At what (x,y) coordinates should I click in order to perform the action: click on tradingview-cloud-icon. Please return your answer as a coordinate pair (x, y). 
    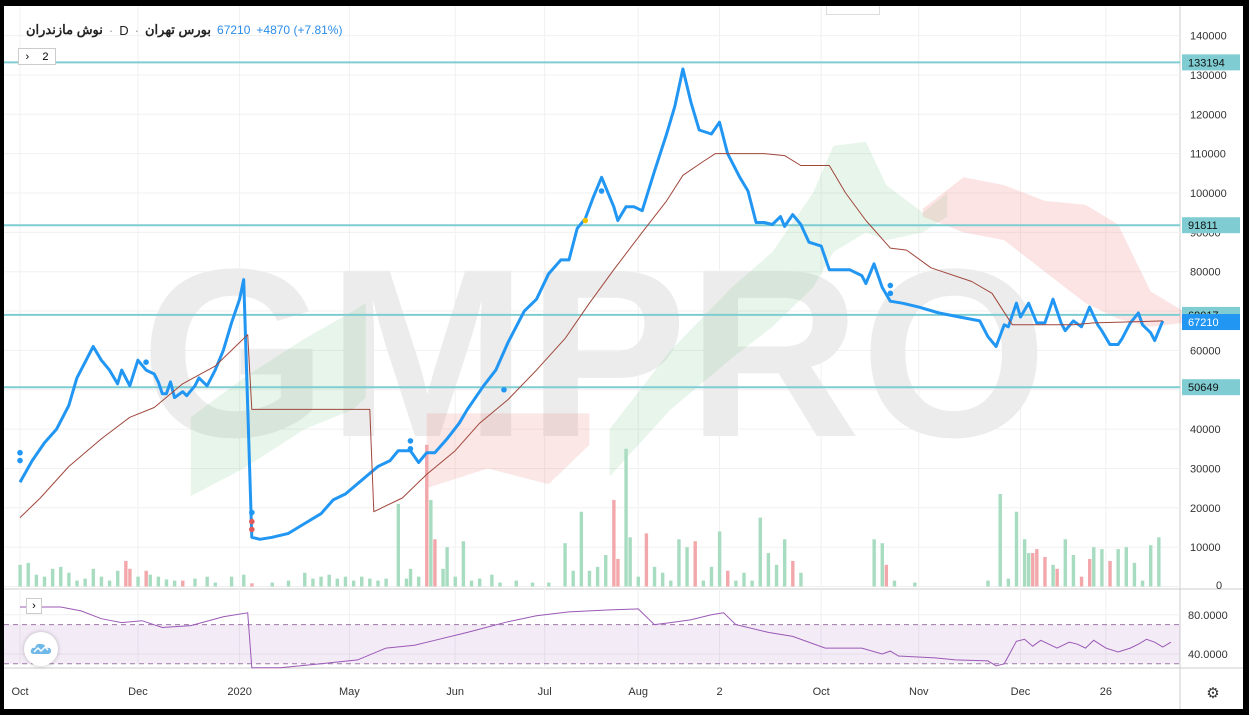
    Looking at the image, I should click on (41, 649).